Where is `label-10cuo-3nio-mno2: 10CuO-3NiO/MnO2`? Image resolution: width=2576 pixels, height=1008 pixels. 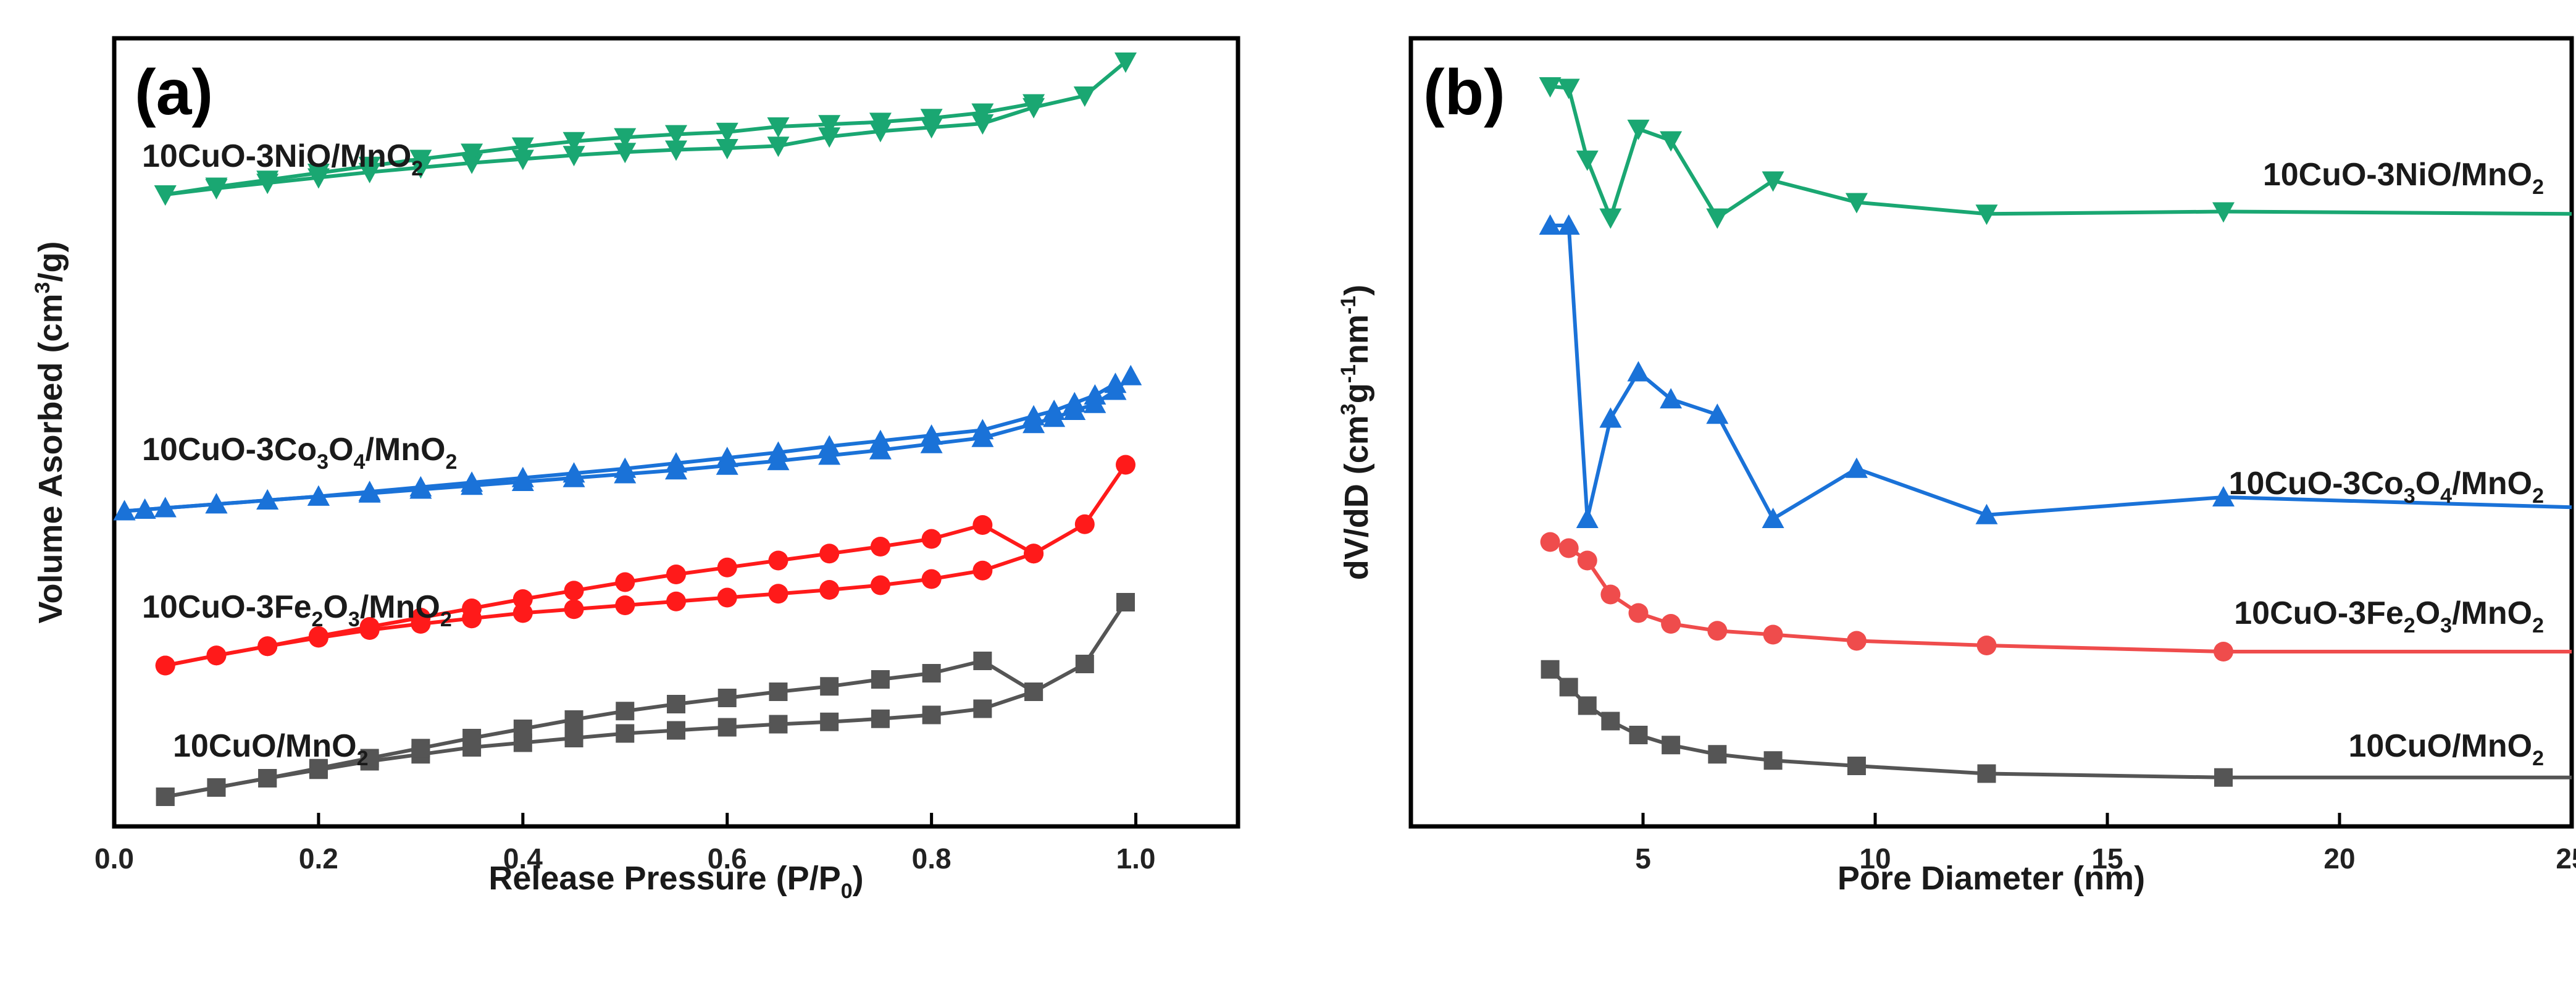
label-10cuo-3nio-mno2: 10CuO-3NiO/MnO2 is located at coordinates (2403, 178).